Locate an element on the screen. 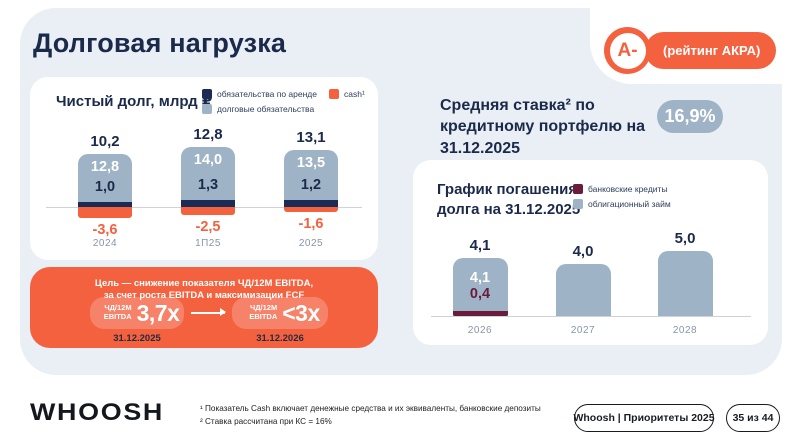 The image size is (800, 444). bar-lease-label: 1,3 is located at coordinates (208, 184).